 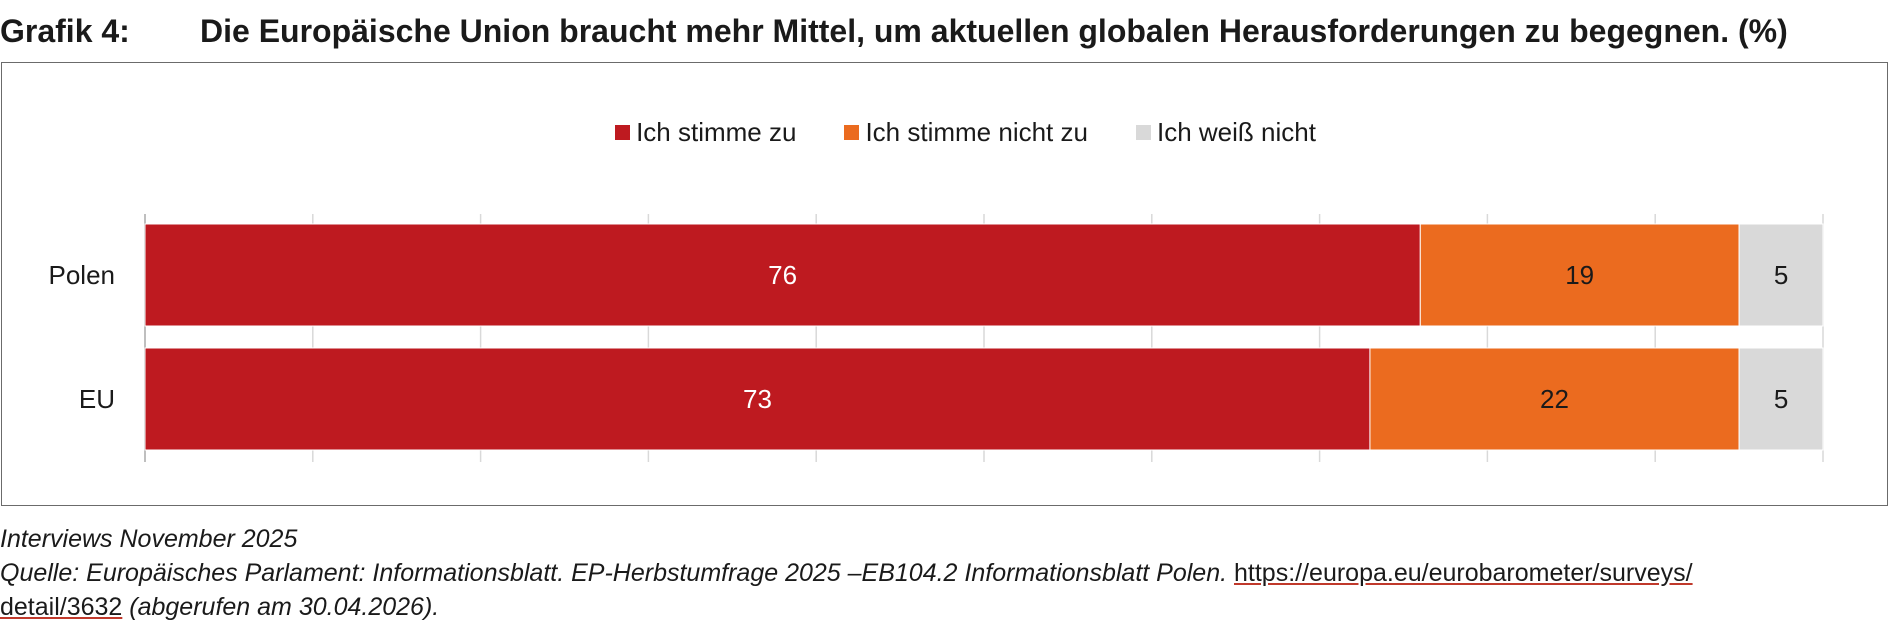 I want to click on legend-label-agree: Ich stimme zu, so click(x=716, y=131).